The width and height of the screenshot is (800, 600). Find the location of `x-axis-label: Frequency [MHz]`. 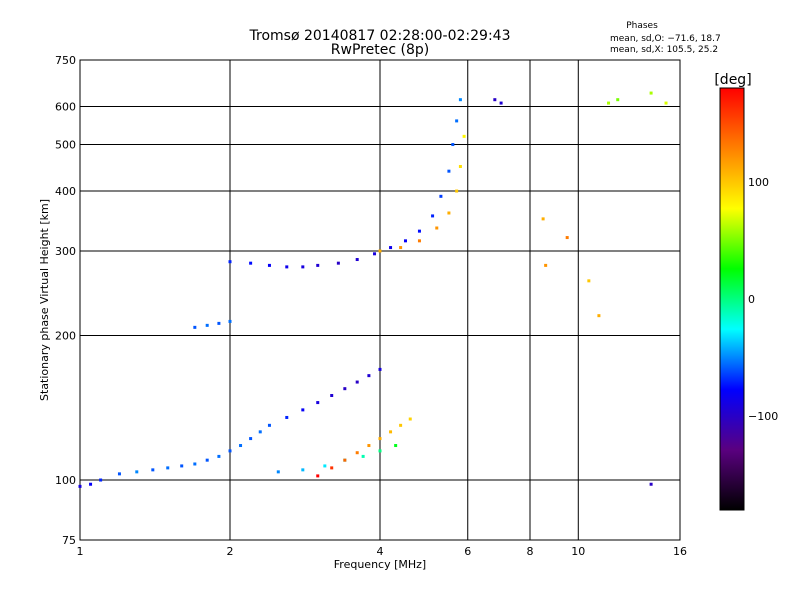

x-axis-label: Frequency [MHz] is located at coordinates (380, 564).